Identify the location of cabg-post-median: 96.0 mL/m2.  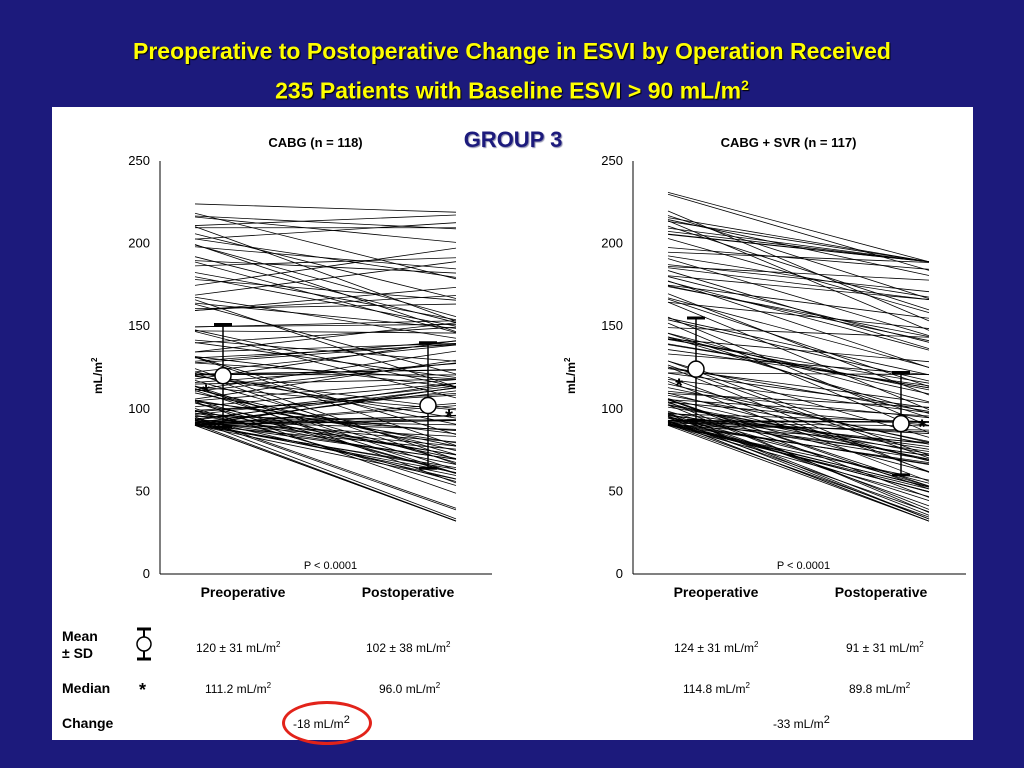
(409, 688).